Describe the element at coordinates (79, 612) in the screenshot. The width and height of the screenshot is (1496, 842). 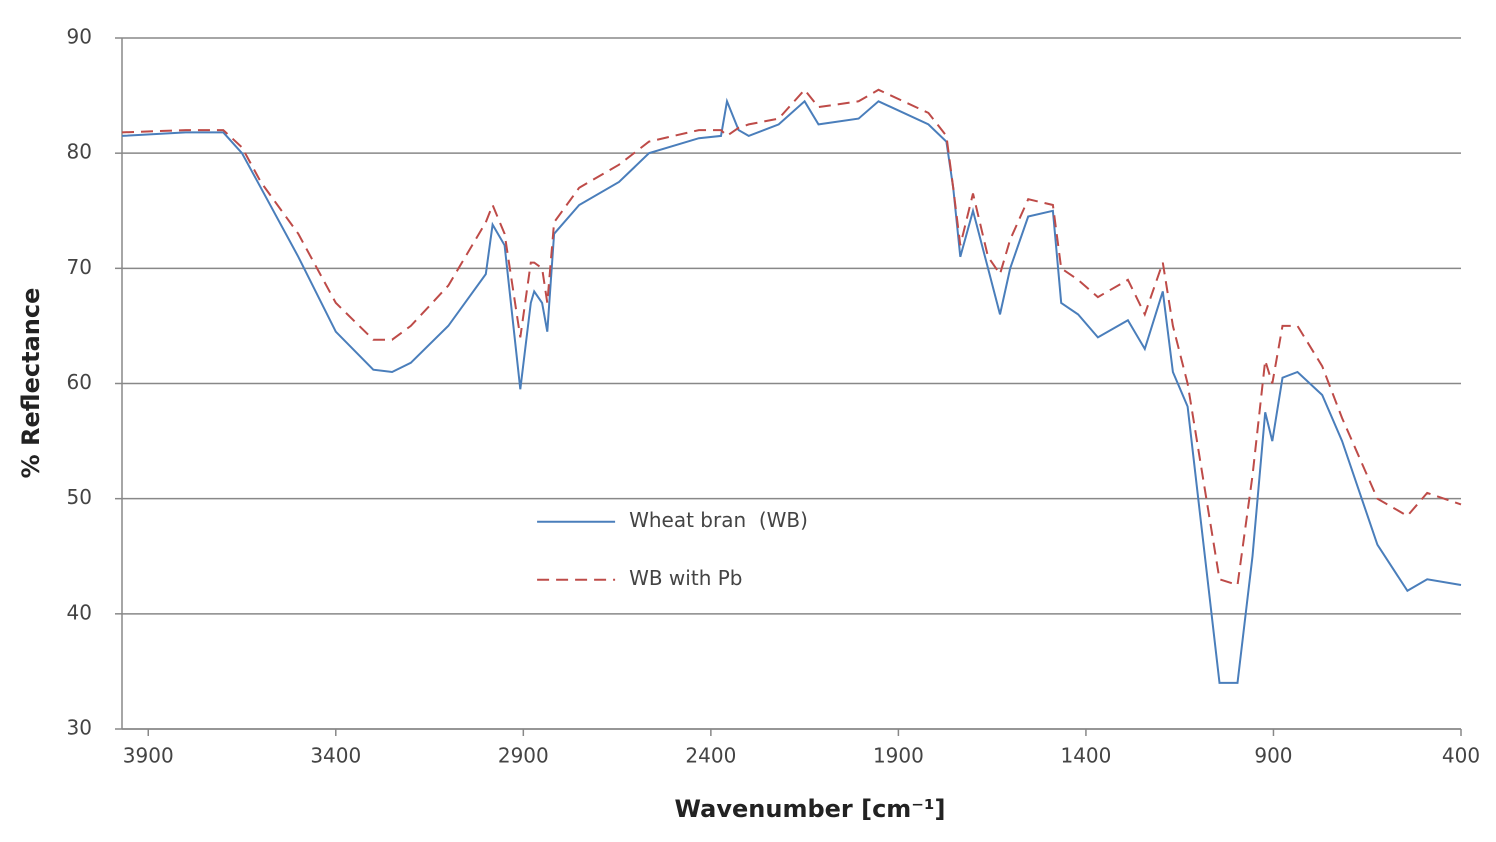
I see `y-tick-label: 40` at that location.